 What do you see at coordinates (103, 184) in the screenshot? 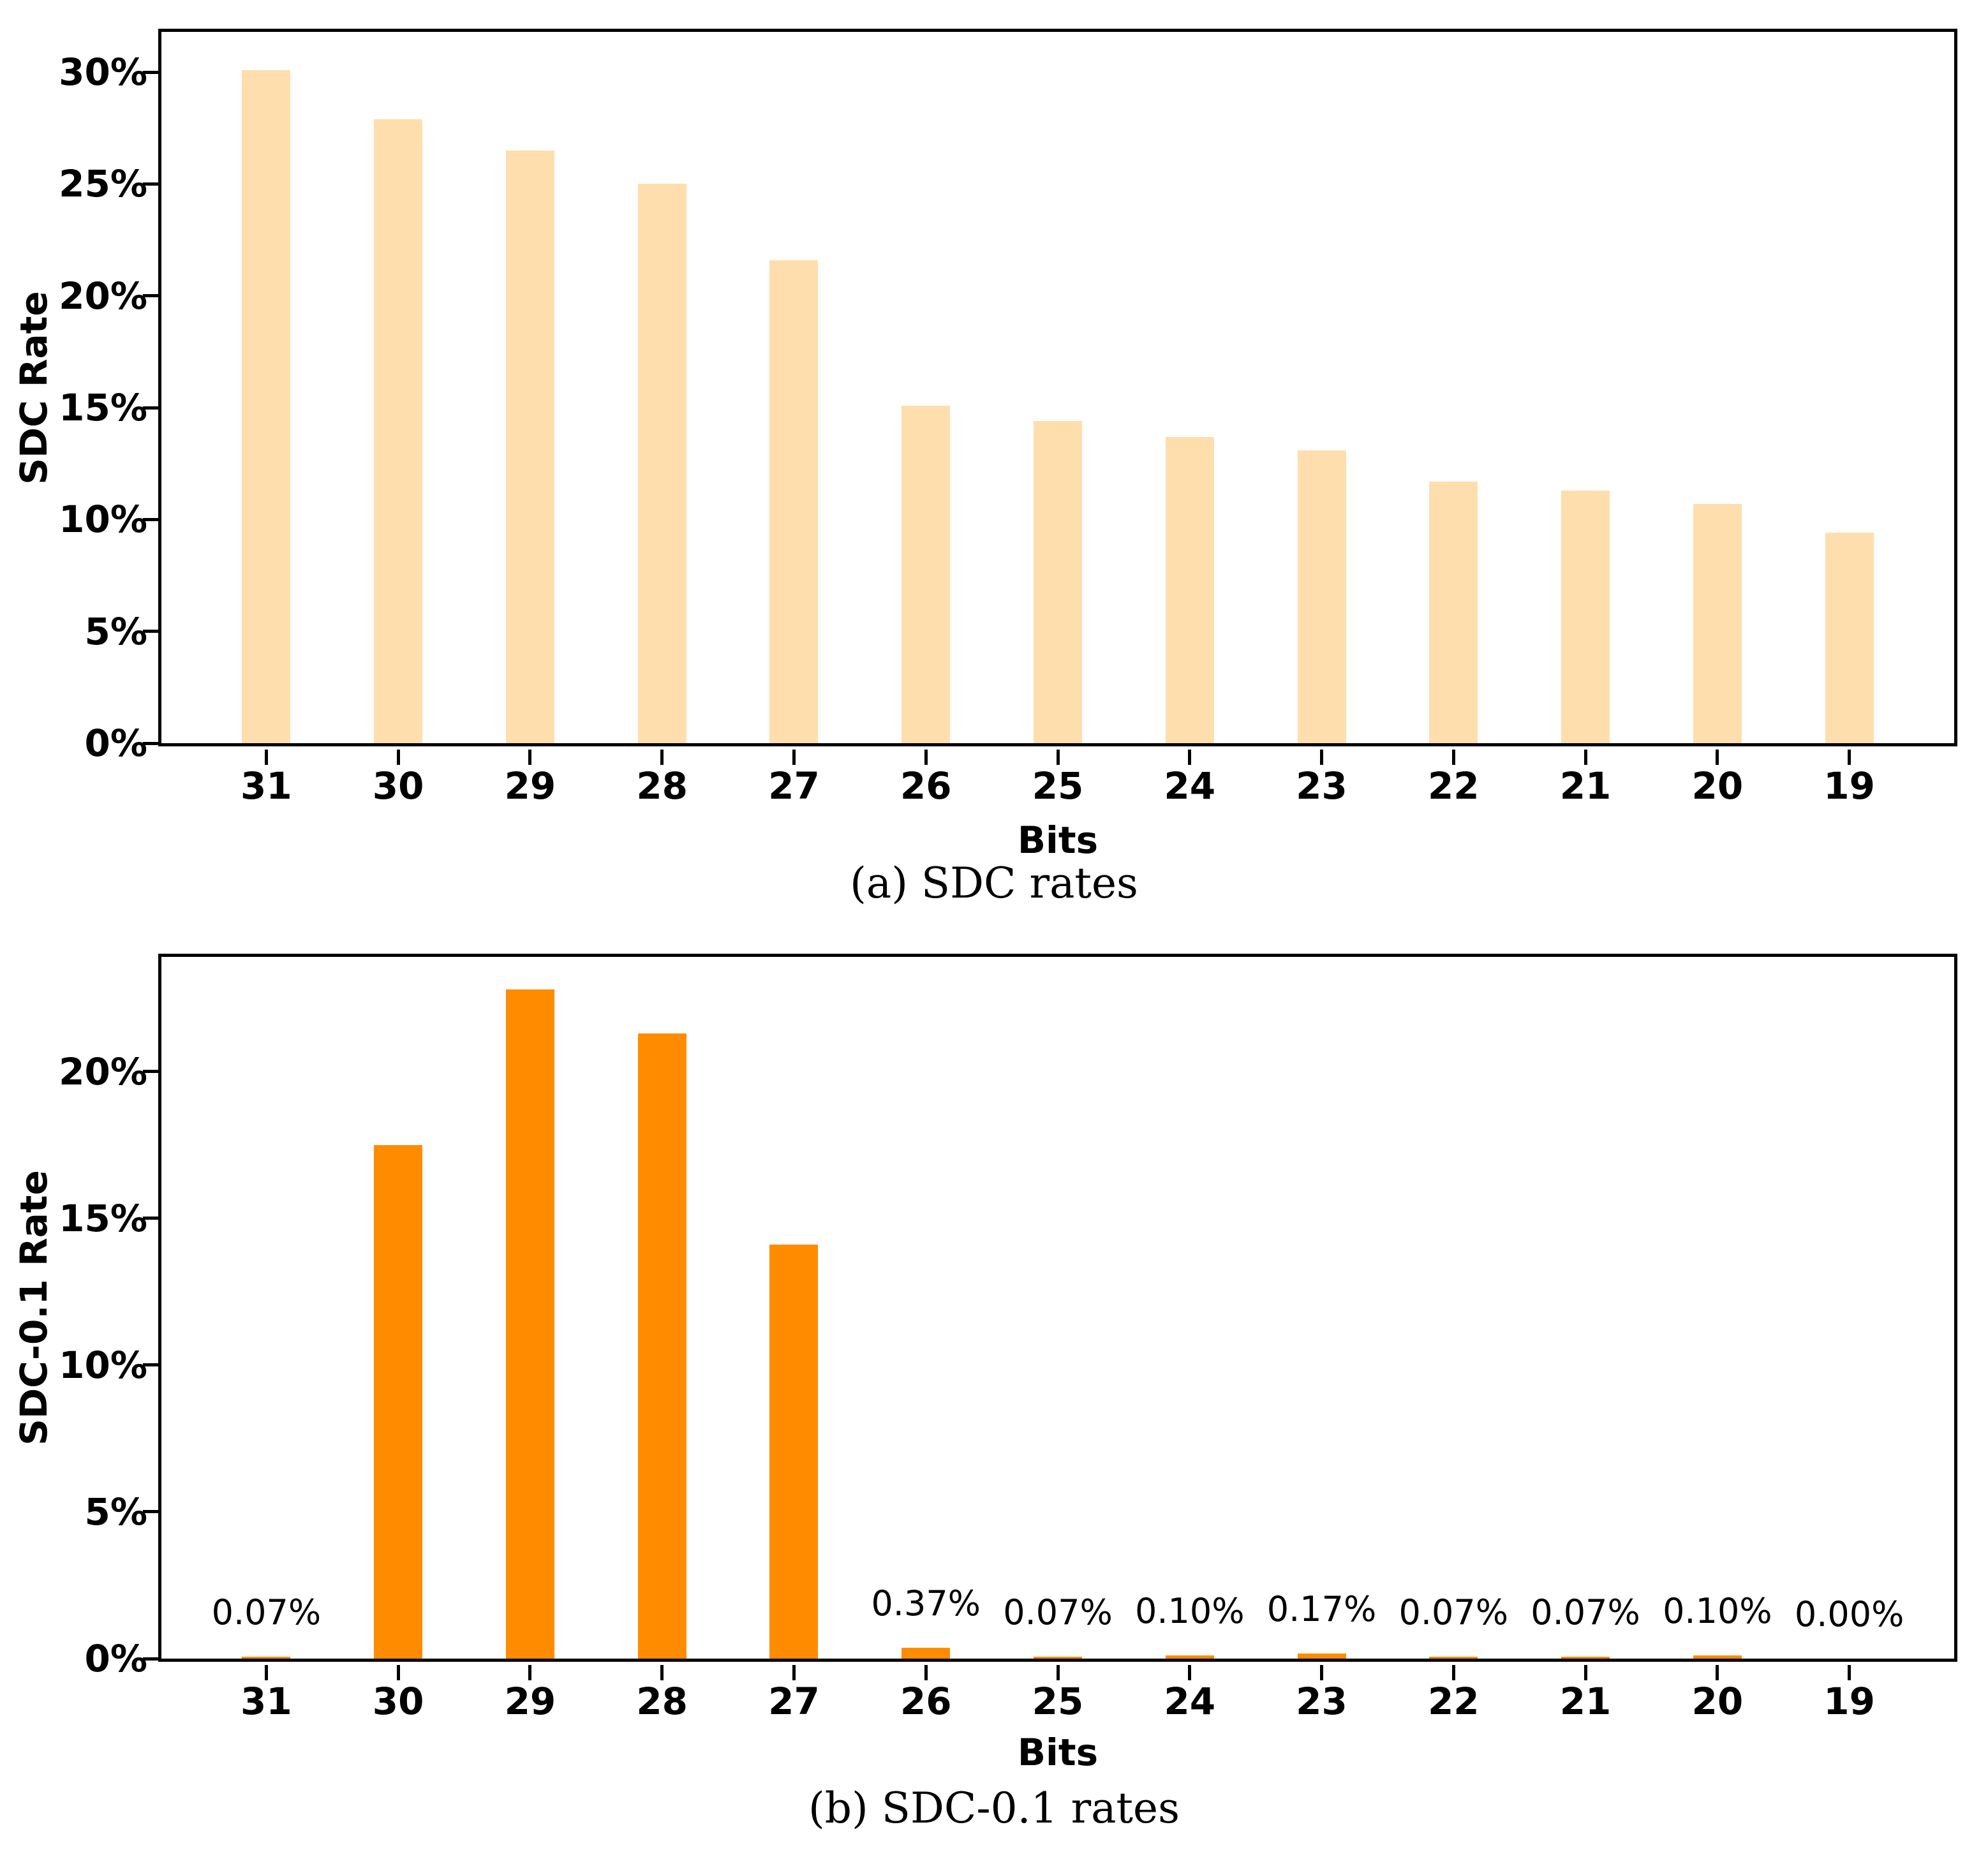
I see `y-tick-label: 25%` at bounding box center [103, 184].